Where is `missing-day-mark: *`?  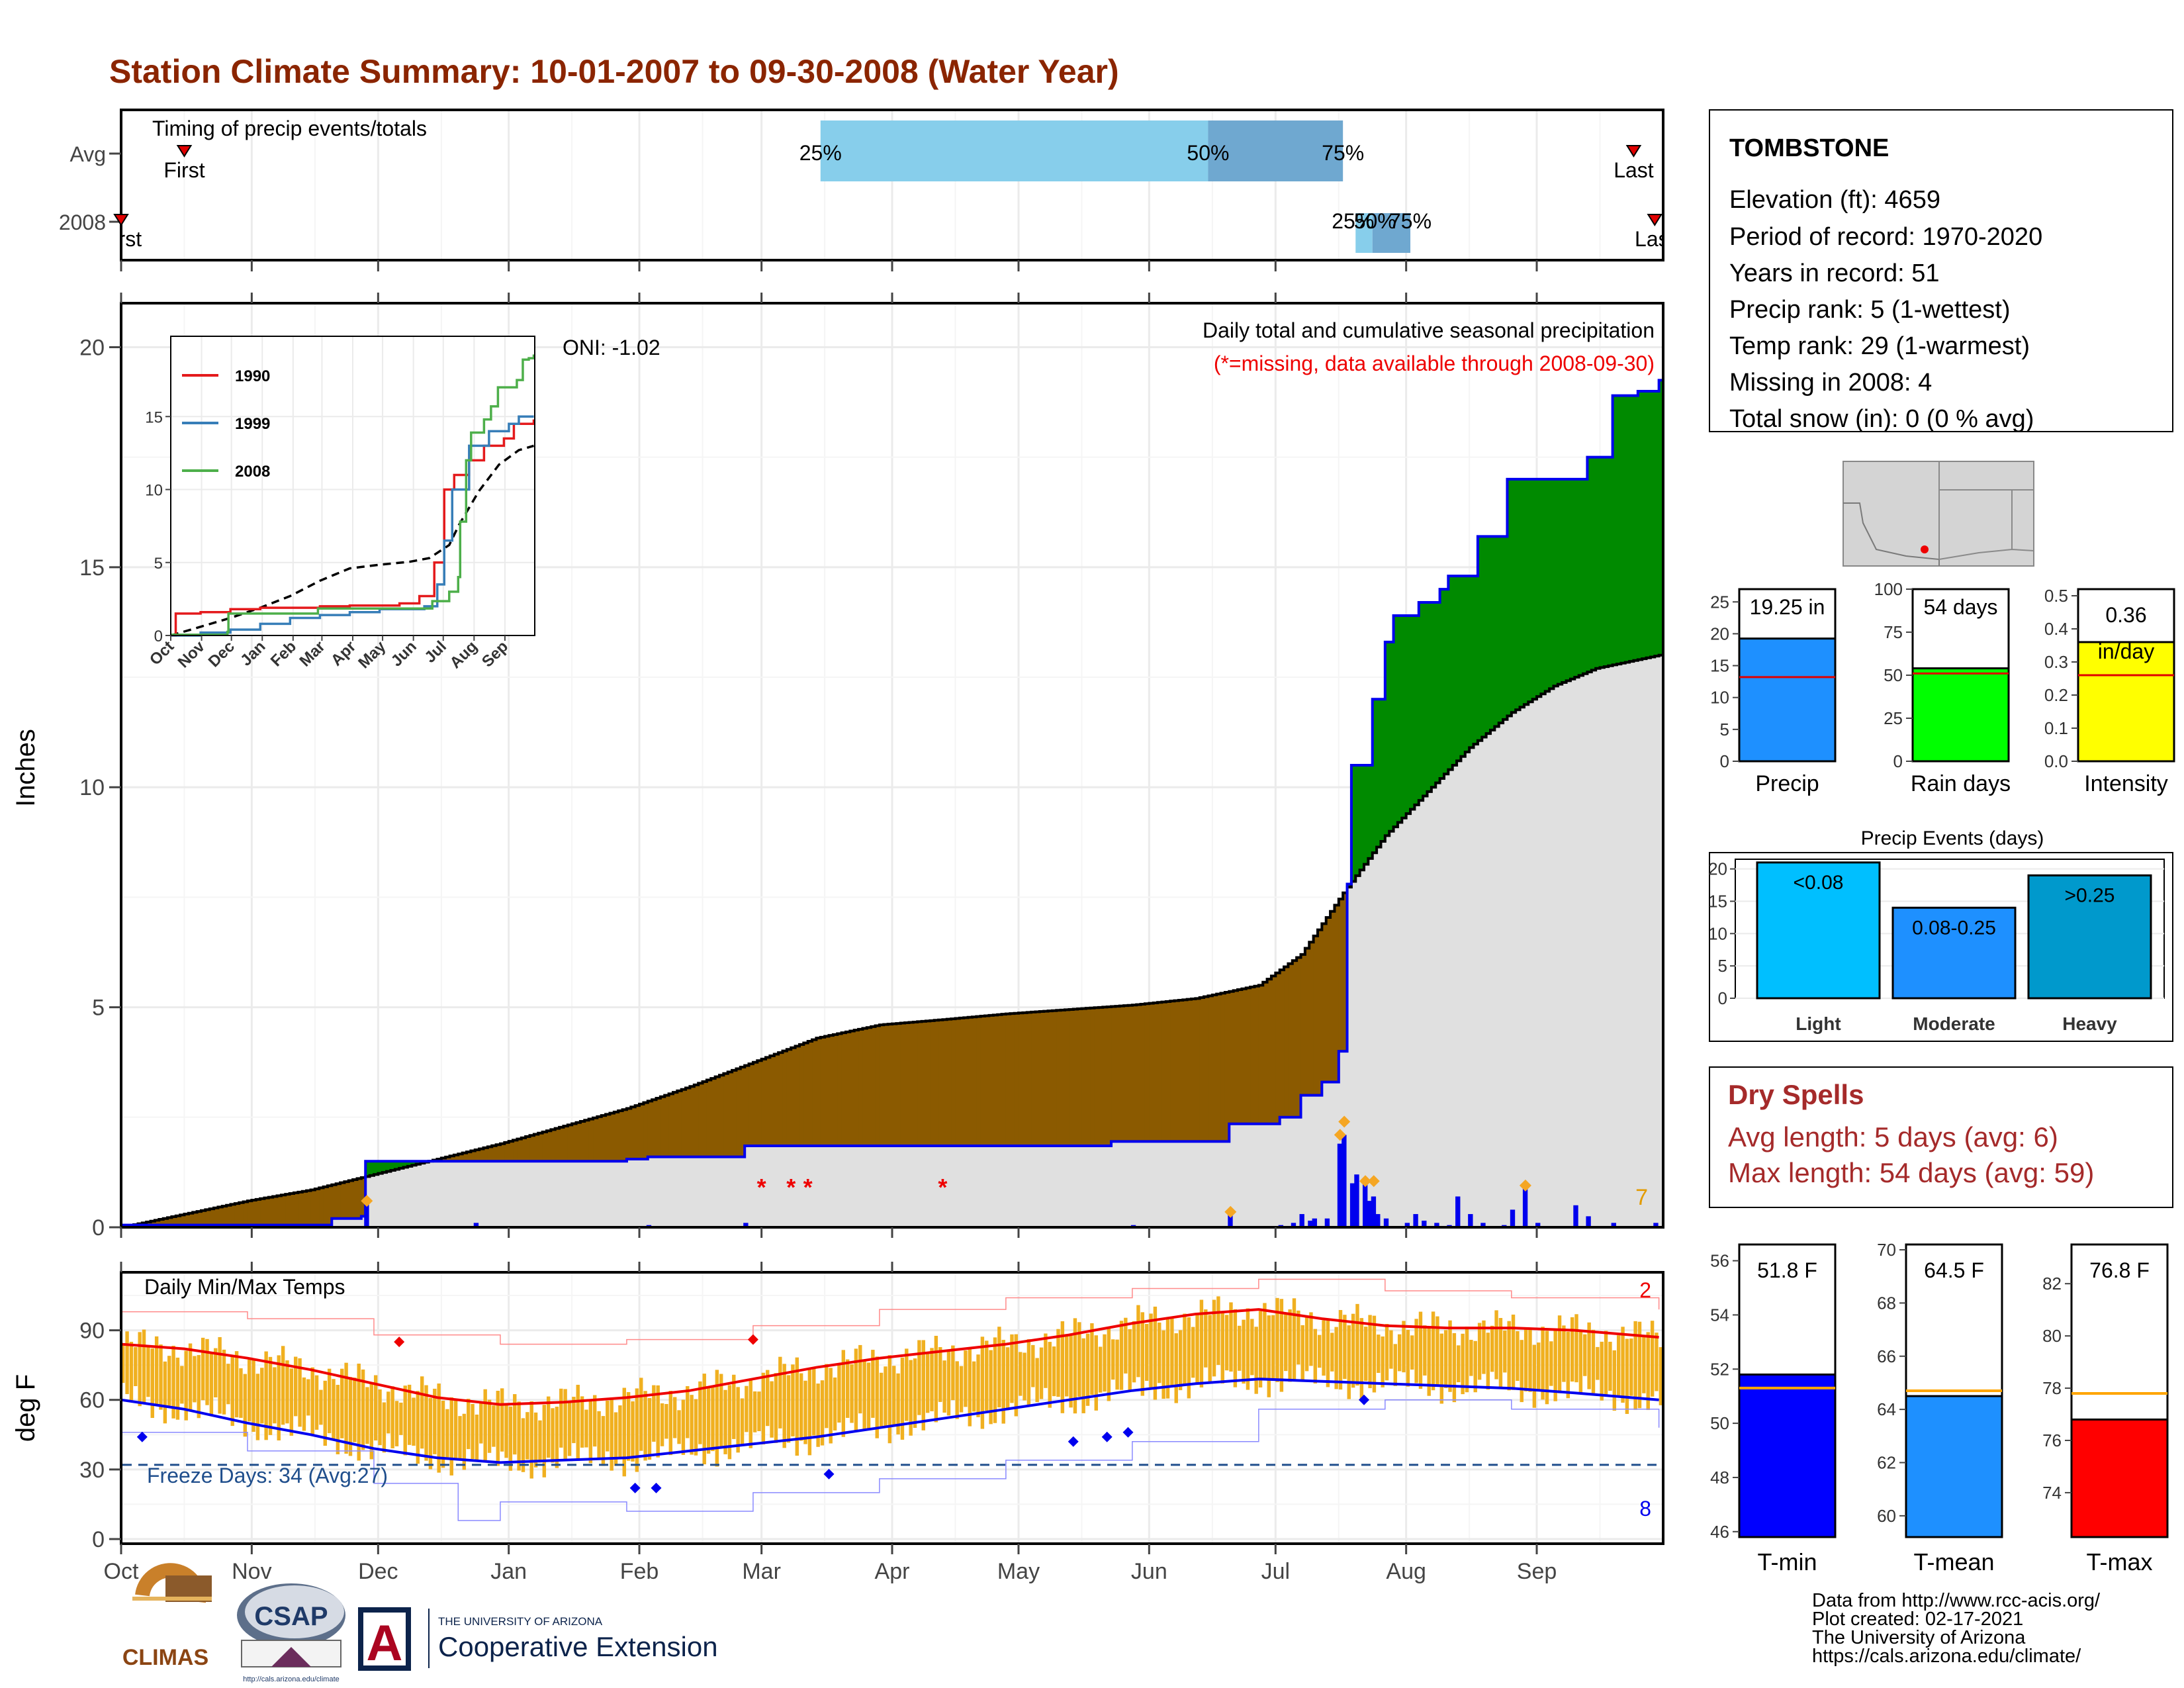
missing-day-mark: * is located at coordinates (808, 1187).